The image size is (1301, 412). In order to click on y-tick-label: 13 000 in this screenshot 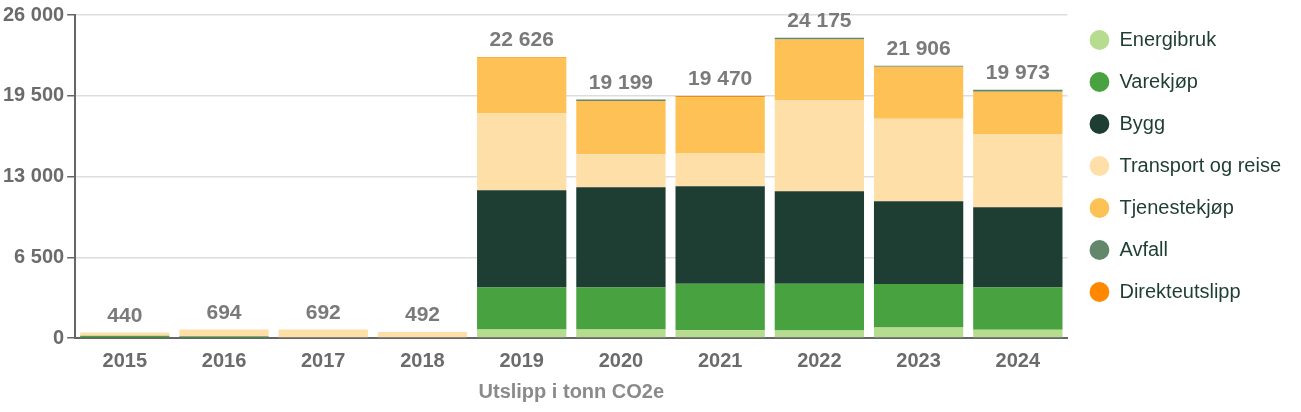, I will do `click(34, 175)`.